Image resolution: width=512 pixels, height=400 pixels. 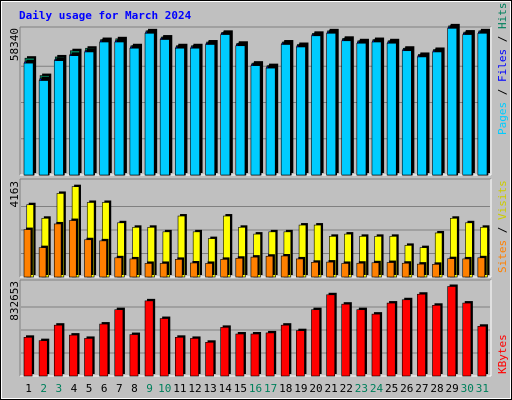 What do you see at coordinates (406, 113) in the screenshot?
I see `bar-pages-day-26-fill` at bounding box center [406, 113].